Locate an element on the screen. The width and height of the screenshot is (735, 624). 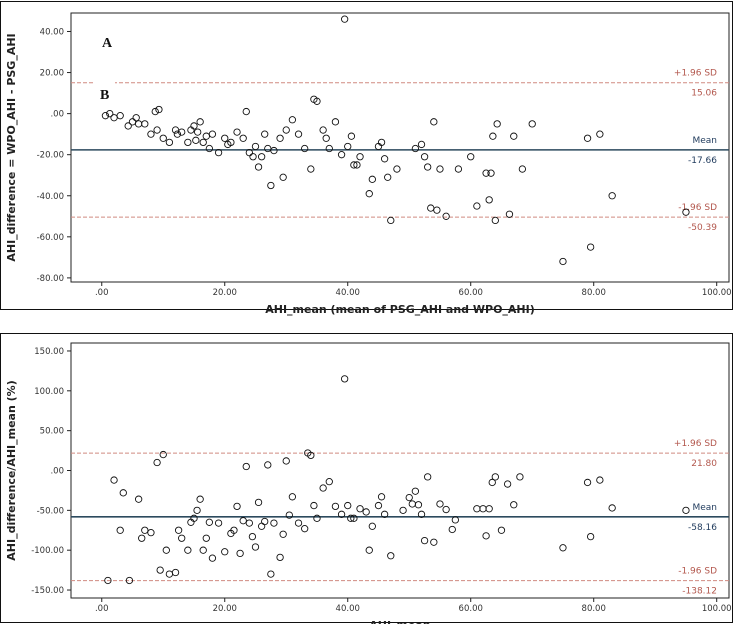
x-axis-label: AHI_mean (mean of PSG_AHI and WPO_AHI) is located at coordinates (400, 309).